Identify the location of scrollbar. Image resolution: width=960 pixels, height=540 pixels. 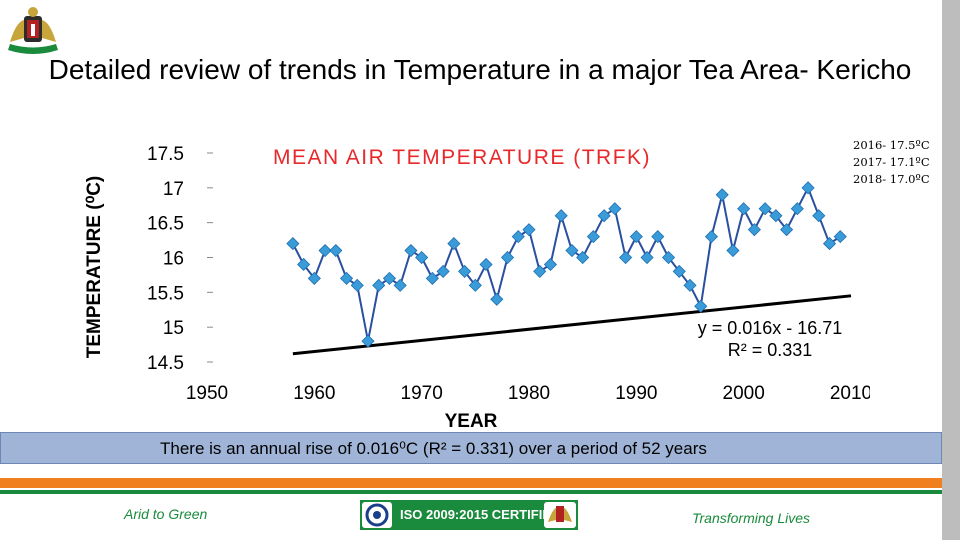
(951, 270).